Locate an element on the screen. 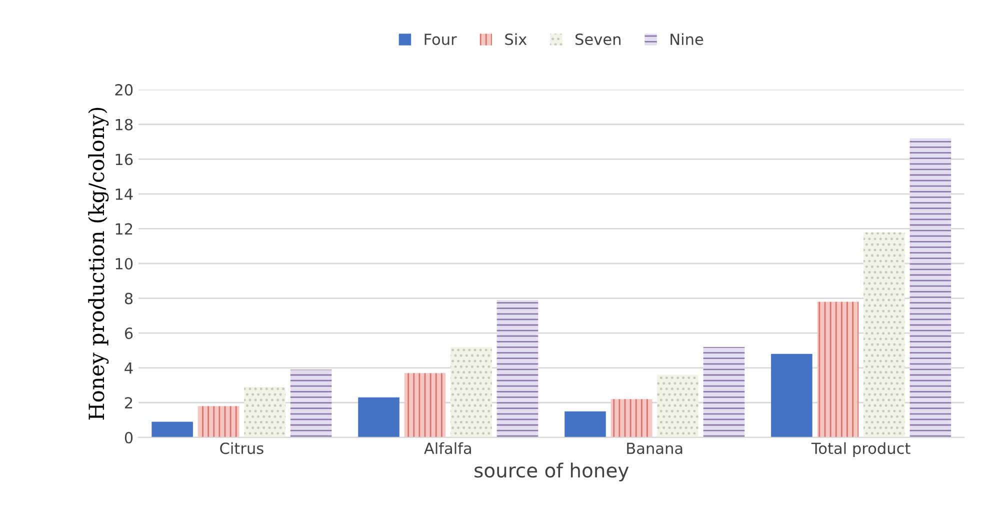  legend-label: Seven is located at coordinates (598, 40).